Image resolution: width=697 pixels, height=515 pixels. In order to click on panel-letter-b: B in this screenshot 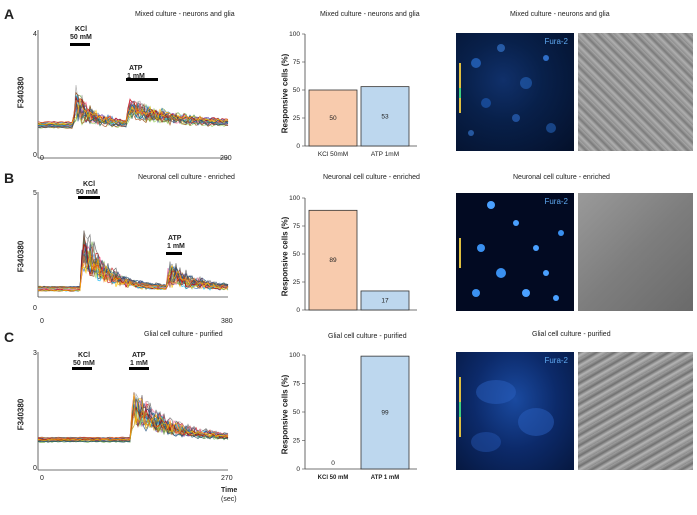, I will do `click(9, 178)`.